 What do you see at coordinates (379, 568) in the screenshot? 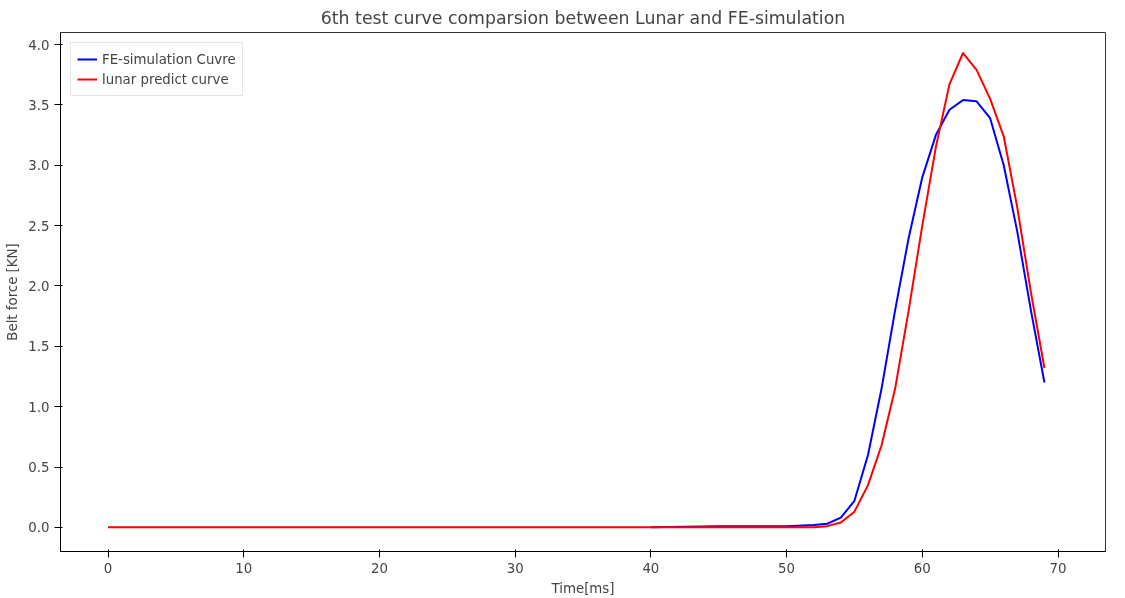
I see `x-tick-label: 20` at bounding box center [379, 568].